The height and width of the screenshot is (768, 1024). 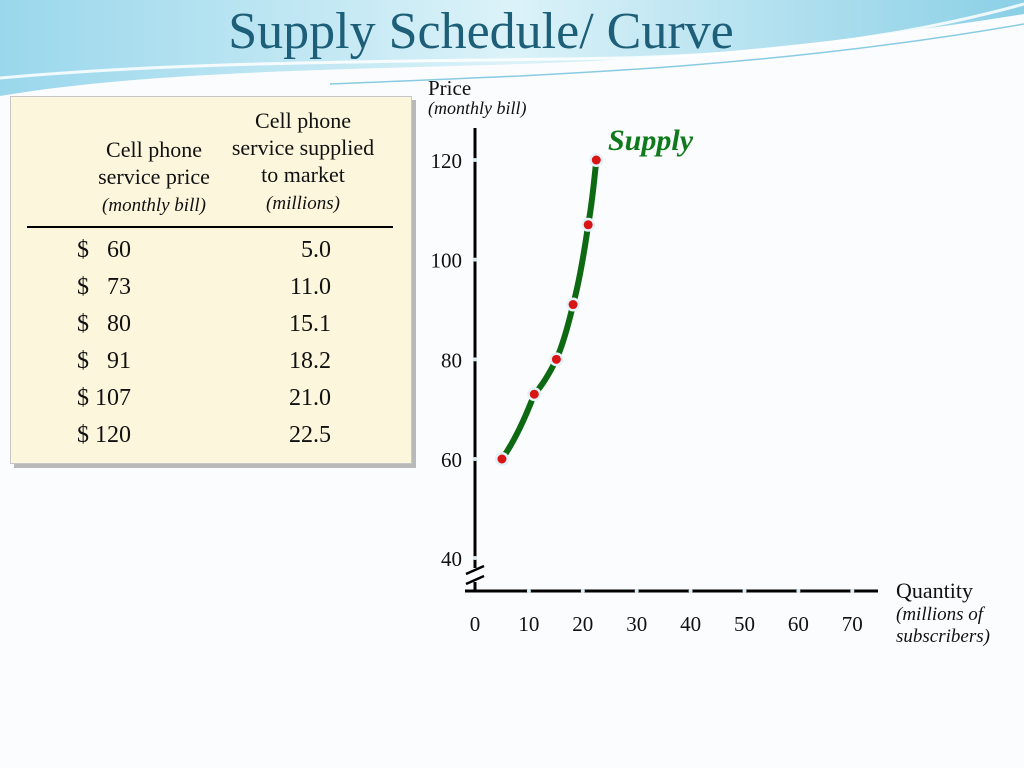 What do you see at coordinates (104, 361) in the screenshot?
I see `price-cell: $ 91` at bounding box center [104, 361].